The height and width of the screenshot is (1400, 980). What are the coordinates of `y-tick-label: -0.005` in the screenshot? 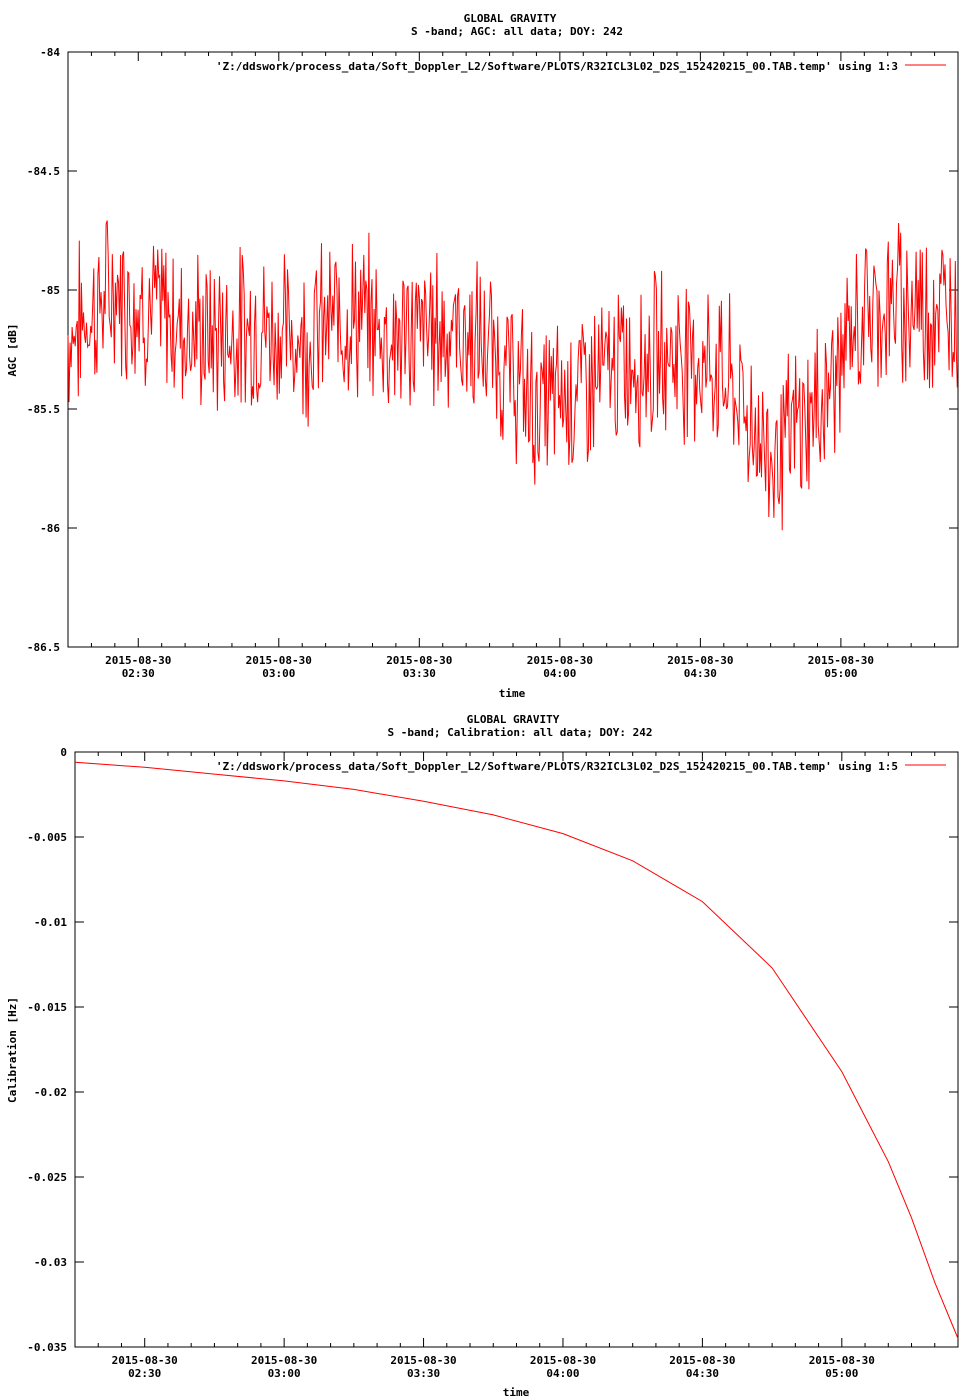 It's located at (47, 837).